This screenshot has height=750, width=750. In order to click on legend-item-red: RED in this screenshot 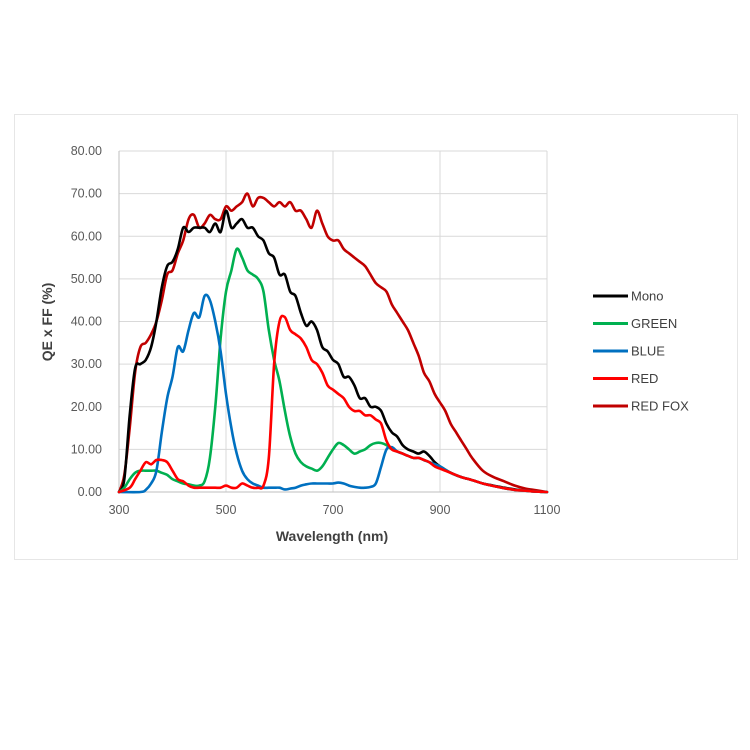, I will do `click(625, 378)`.